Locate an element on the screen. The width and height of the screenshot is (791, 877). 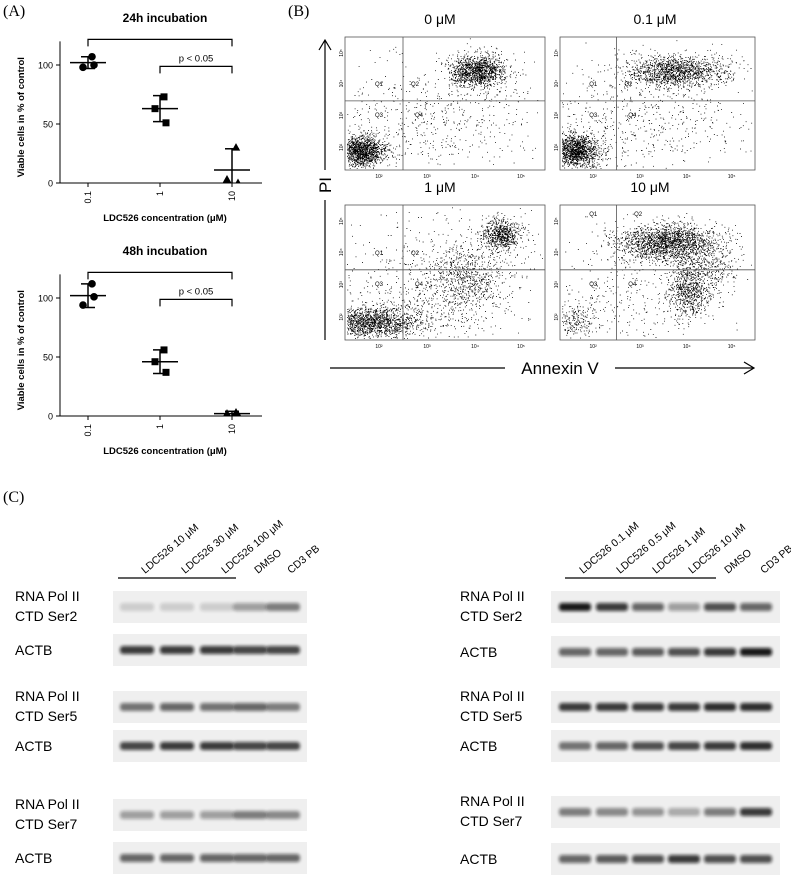
flow-x-label: Annexin V is located at coordinates (560, 368).